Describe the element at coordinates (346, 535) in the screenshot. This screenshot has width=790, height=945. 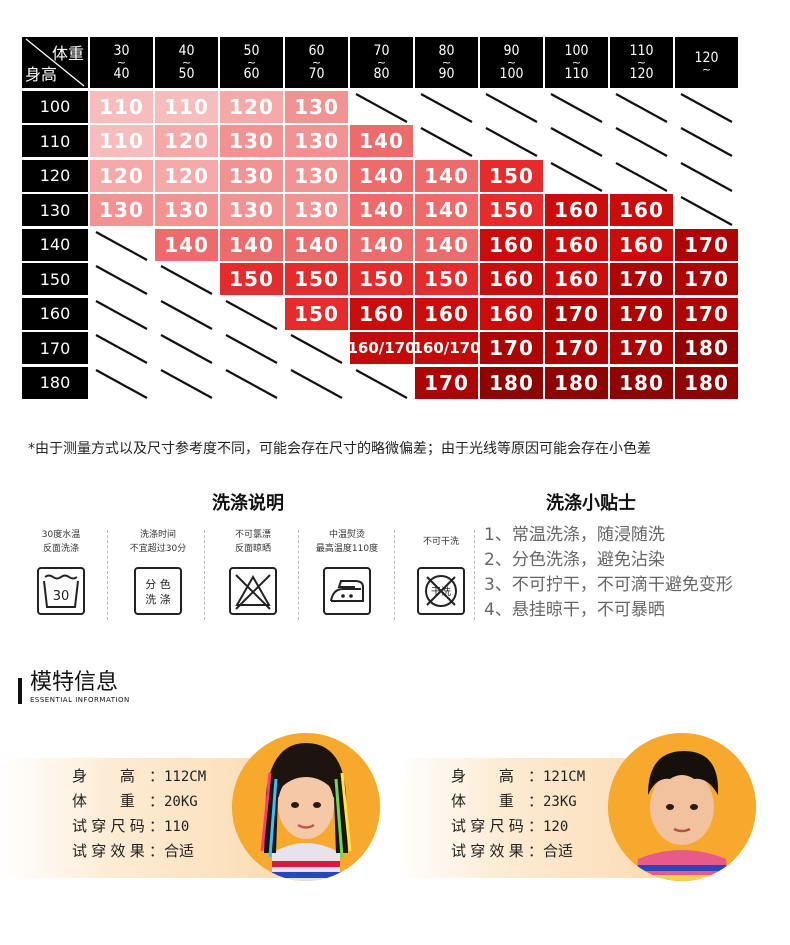
I see `care-caption-line1: 中温熨烫` at that location.